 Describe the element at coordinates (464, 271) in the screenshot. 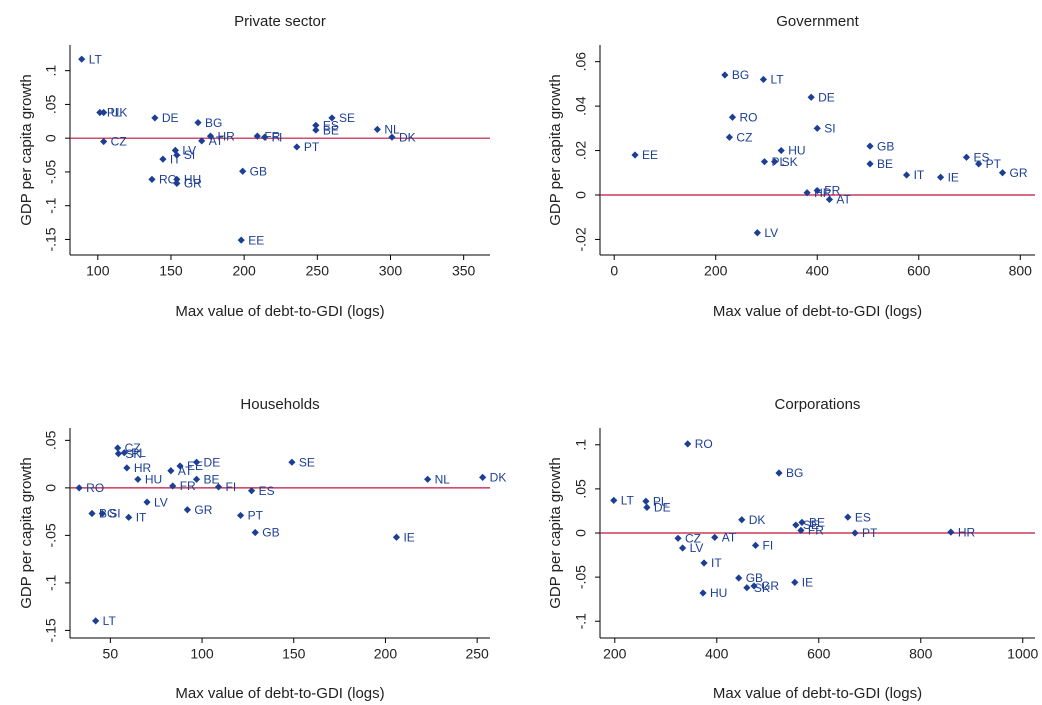

I see `x-tick-label: 350` at that location.